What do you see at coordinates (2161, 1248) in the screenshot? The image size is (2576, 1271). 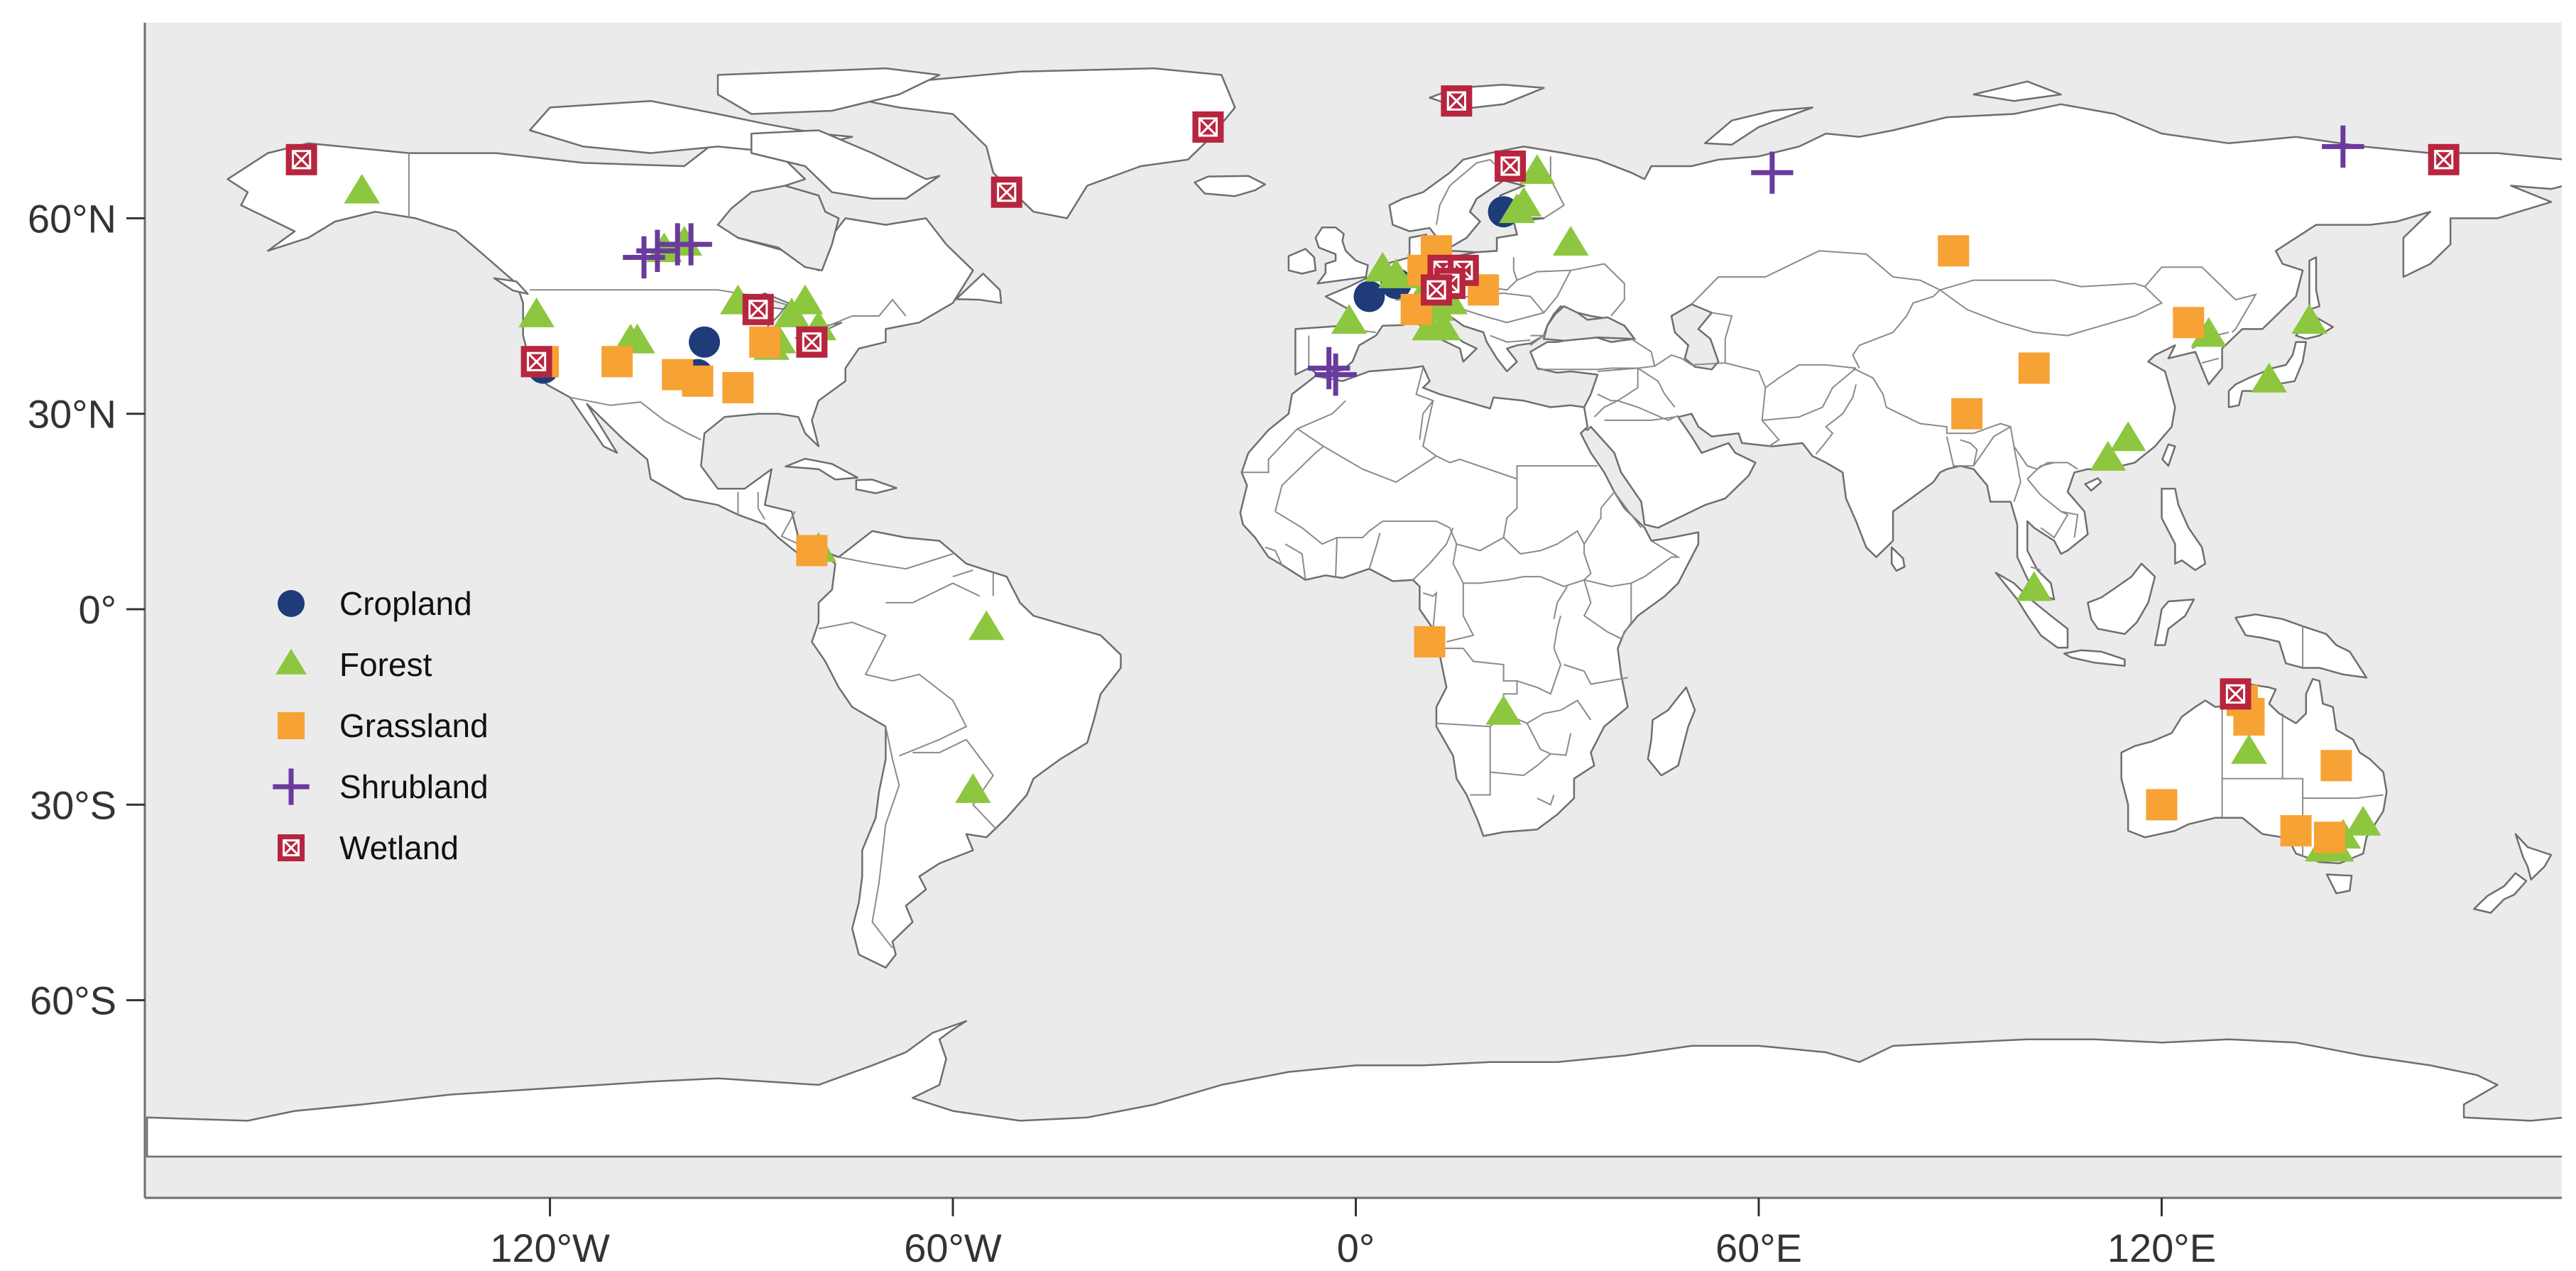 I see `x-tick-label: 120°E` at bounding box center [2161, 1248].